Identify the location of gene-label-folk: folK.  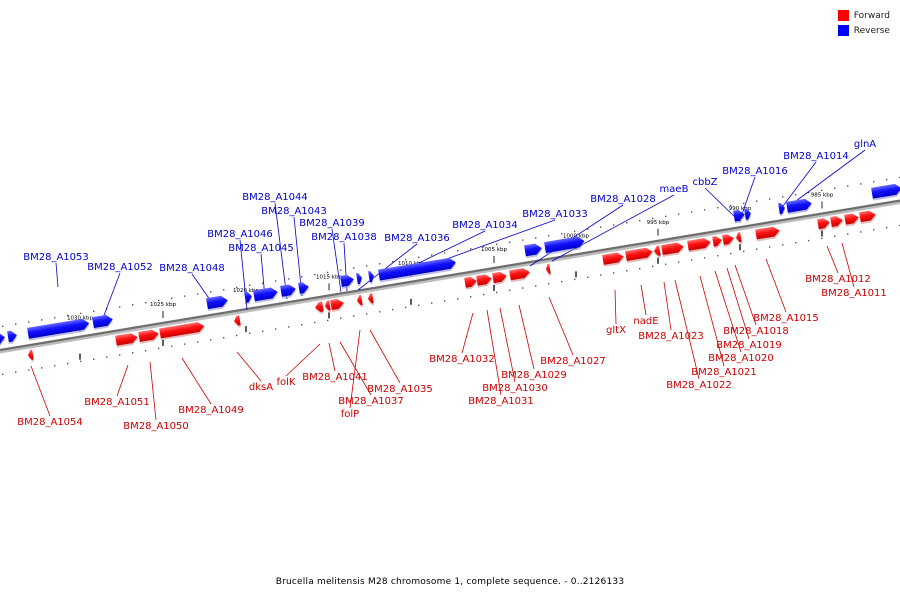
(286, 382).